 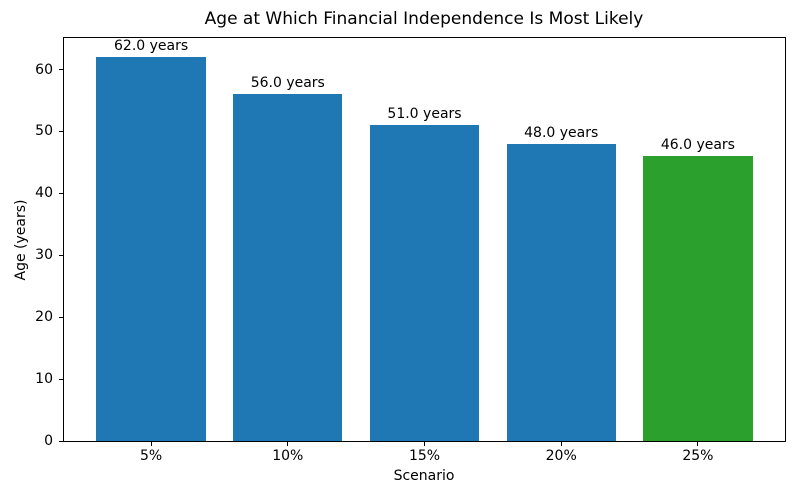 I want to click on x-tick-label: 25%, so click(x=698, y=456).